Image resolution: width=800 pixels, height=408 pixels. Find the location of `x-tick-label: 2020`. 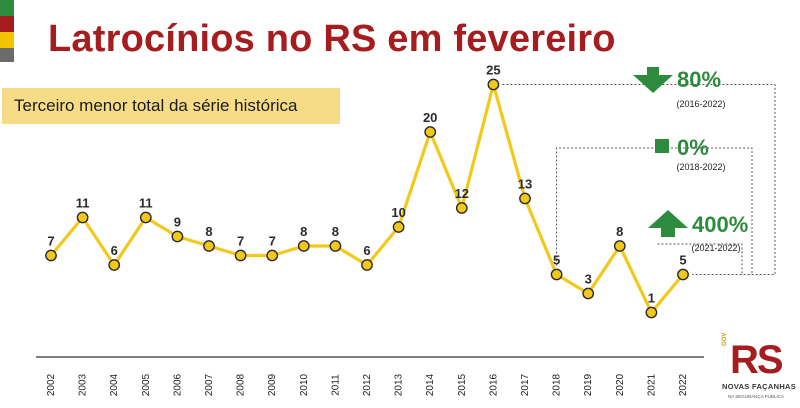

x-tick-label: 2020 is located at coordinates (620, 384).